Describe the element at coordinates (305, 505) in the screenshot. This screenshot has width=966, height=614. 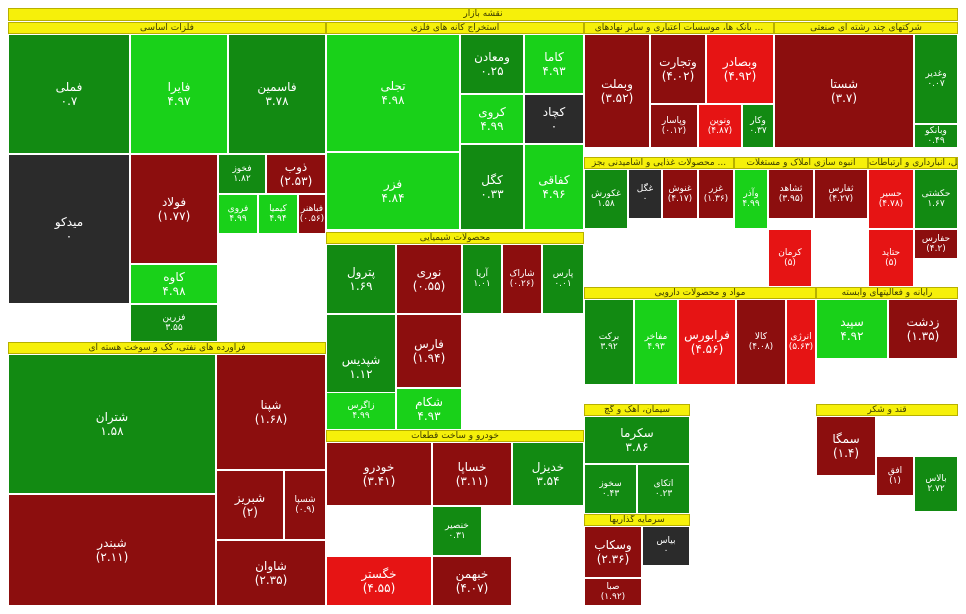
I see `symbol-tile: شسپا (۰.۹)` at that location.